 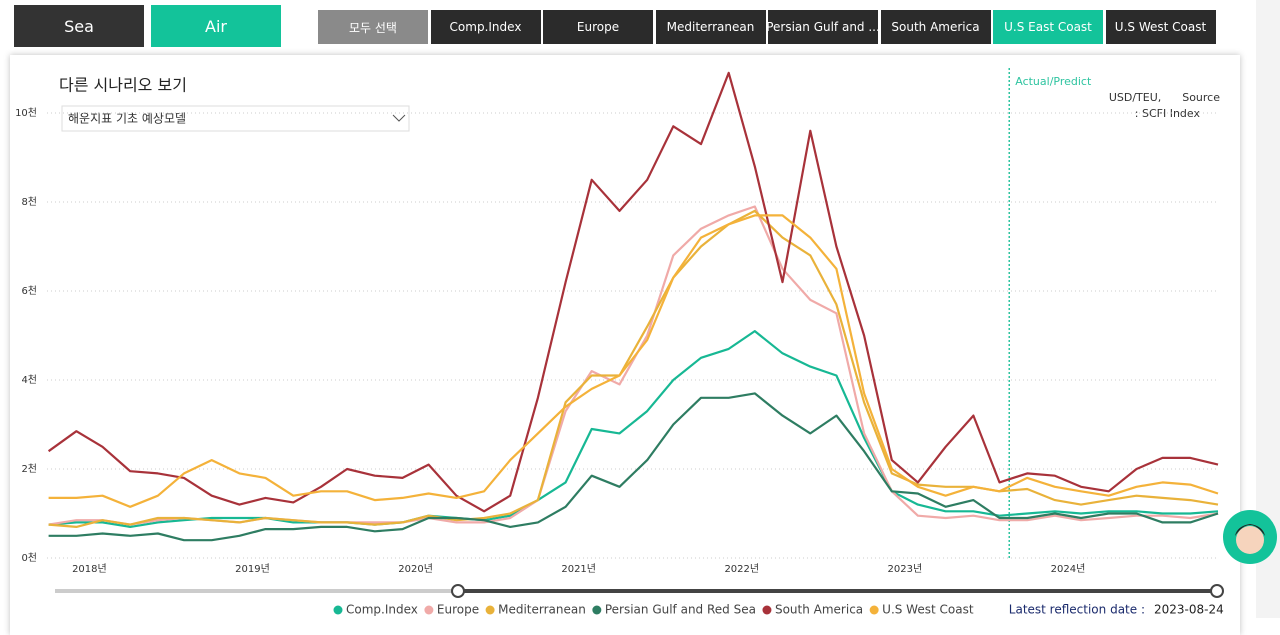 I want to click on panel-title: 다른 시나리오 보기, so click(x=123, y=85).